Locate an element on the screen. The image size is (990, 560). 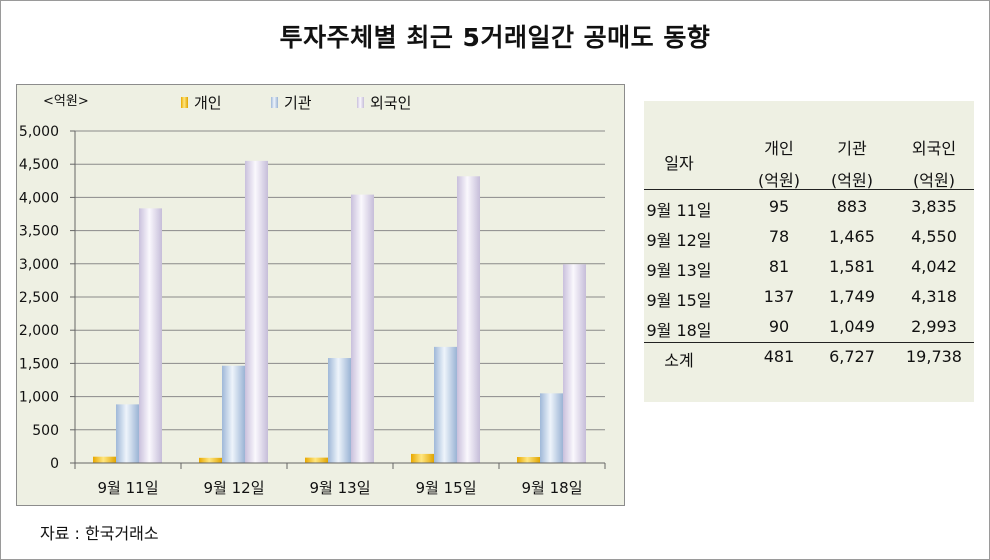
table-cell: 4,042 is located at coordinates (934, 266).